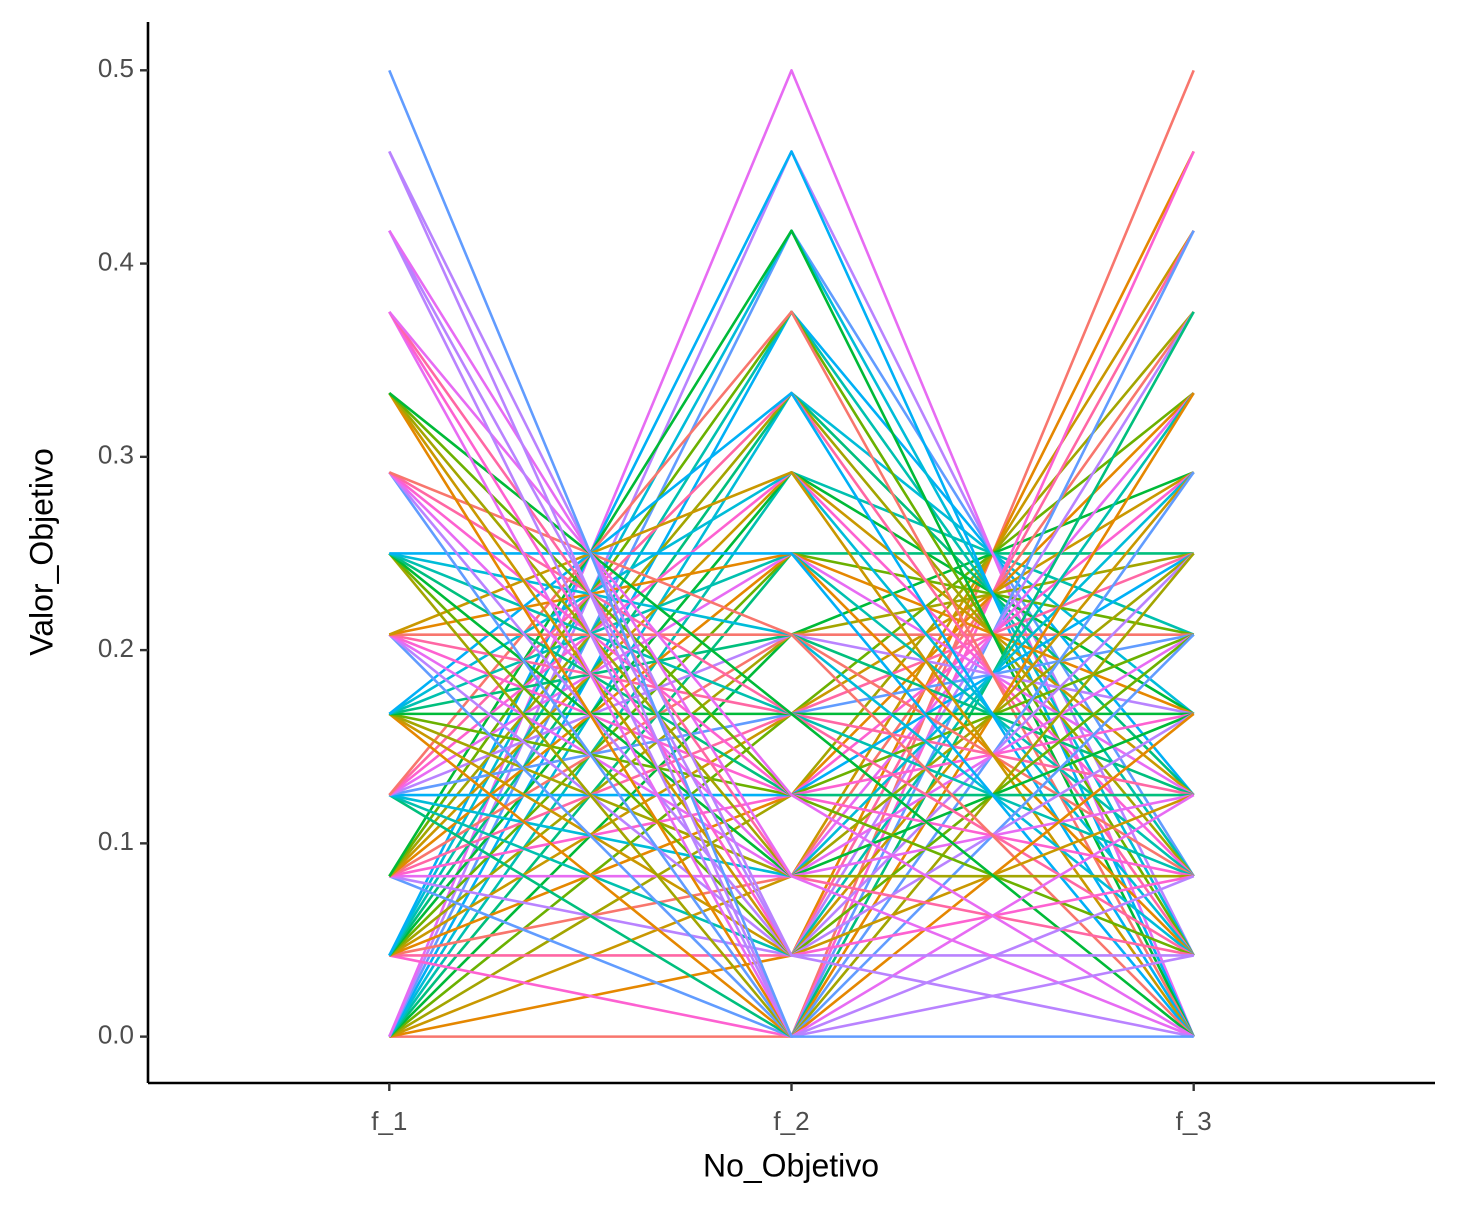  Describe the element at coordinates (116, 1034) in the screenshot. I see `y-tick-label: 0.0` at that location.